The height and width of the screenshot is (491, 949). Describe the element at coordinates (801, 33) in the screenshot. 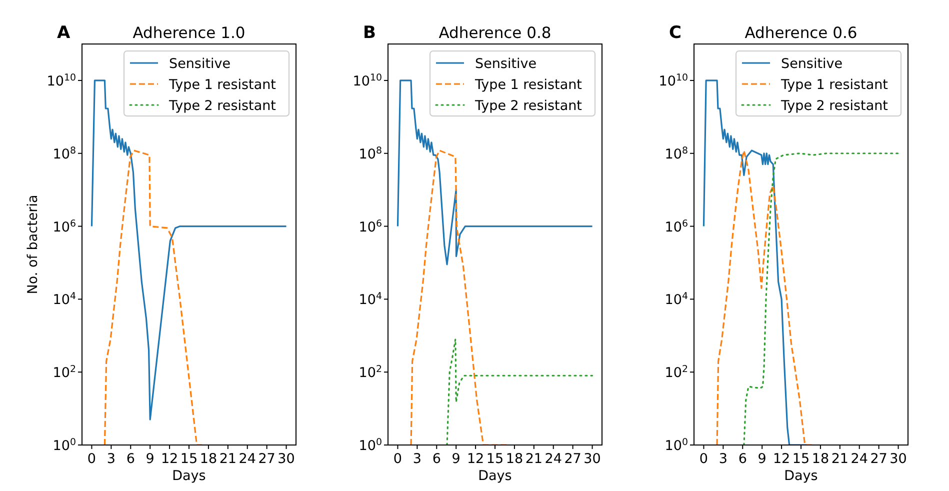

I see `chart-title: Adherence 0.6` at that location.